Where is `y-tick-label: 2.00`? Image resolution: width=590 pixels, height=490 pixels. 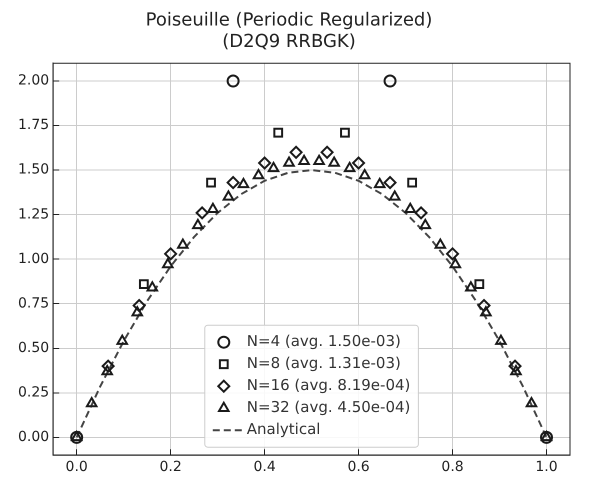 y-tick-label: 2.00 is located at coordinates (34, 80).